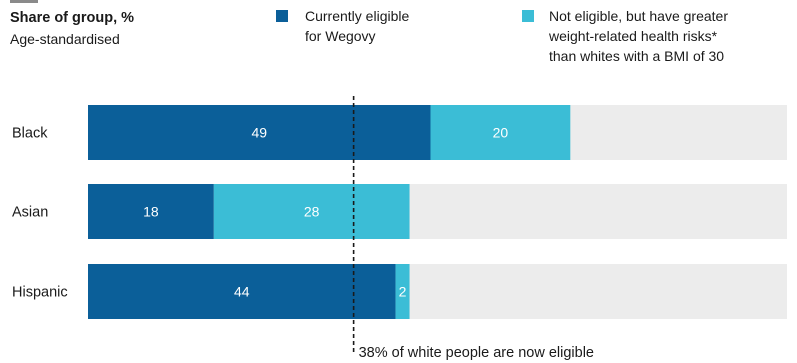  I want to click on data-label: 28, so click(312, 212).